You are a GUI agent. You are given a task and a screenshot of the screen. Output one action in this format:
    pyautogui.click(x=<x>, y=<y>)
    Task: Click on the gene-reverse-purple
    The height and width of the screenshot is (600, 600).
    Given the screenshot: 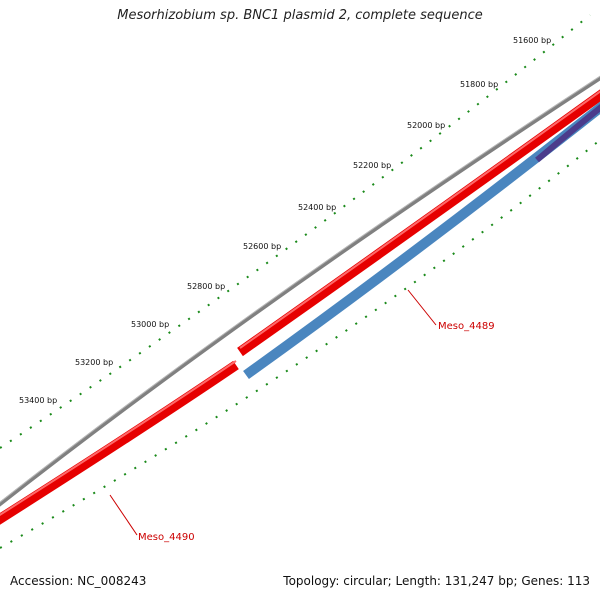 What is the action you would take?
    pyautogui.click(x=567, y=133)
    